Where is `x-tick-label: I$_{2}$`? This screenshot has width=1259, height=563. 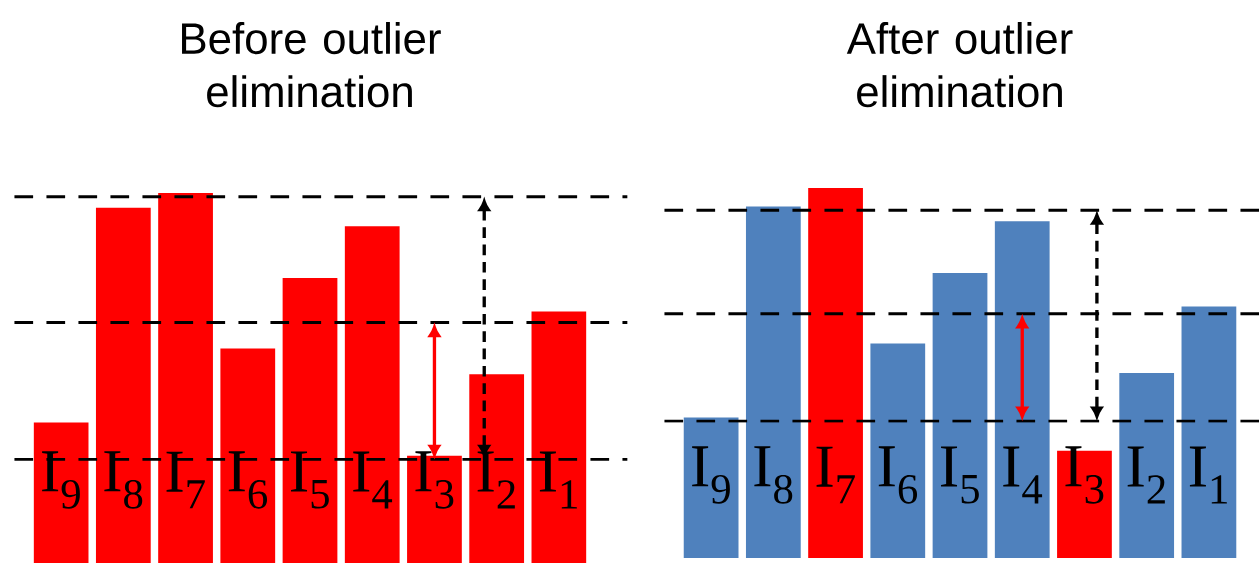 x-tick-label: I$_{2}$ is located at coordinates (1146, 475).